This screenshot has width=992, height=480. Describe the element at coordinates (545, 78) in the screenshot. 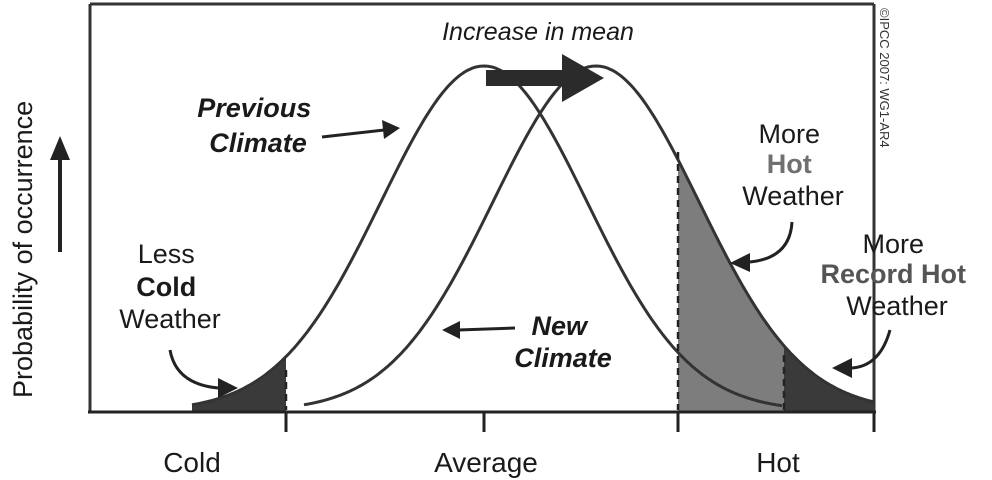

I see `increase-in-mean-arrow-icon` at that location.